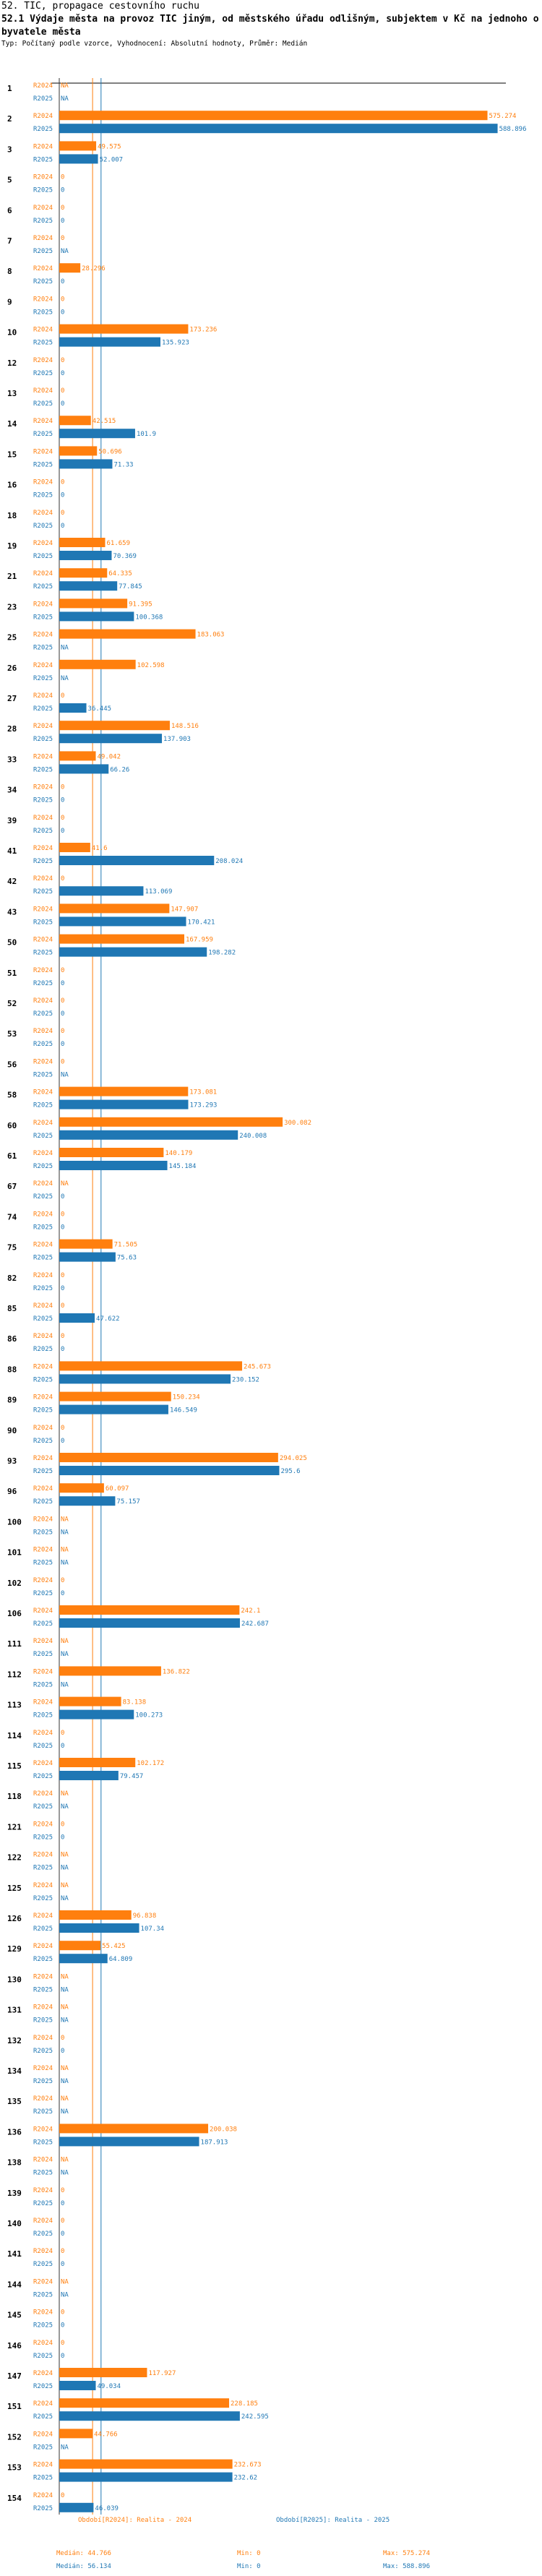 The width and height of the screenshot is (542, 2576). What do you see at coordinates (14, 2163) in the screenshot?
I see `row-label: 138` at bounding box center [14, 2163].